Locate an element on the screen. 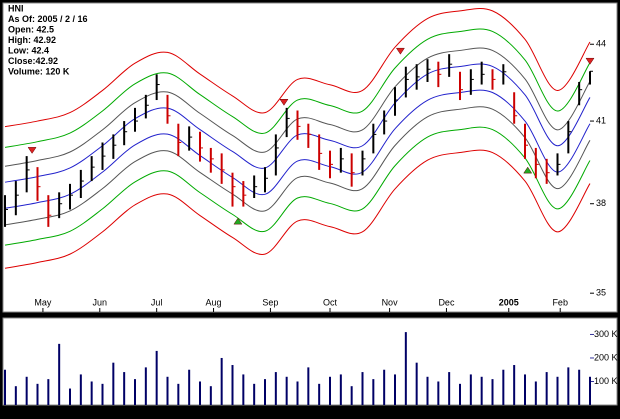 The image size is (620, 419). header-line: High: 42.92 is located at coordinates (32, 40).